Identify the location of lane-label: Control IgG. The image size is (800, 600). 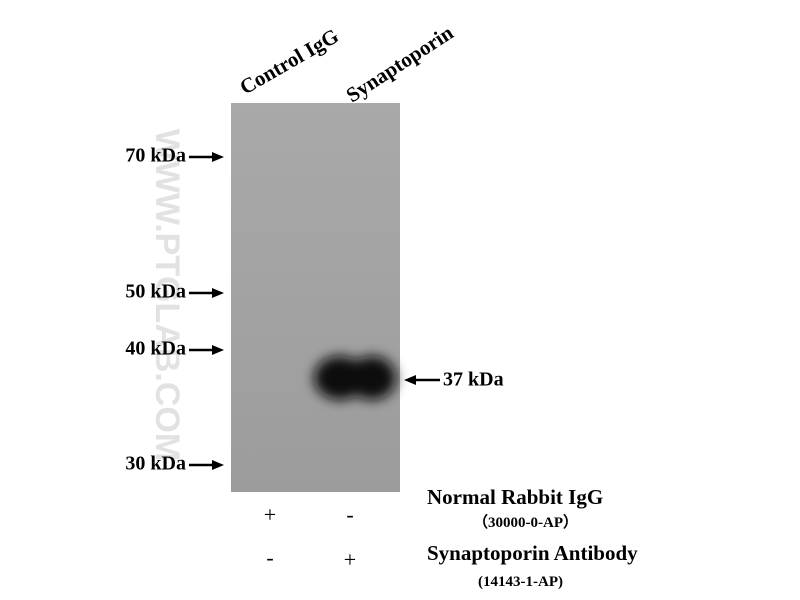
(289, 62).